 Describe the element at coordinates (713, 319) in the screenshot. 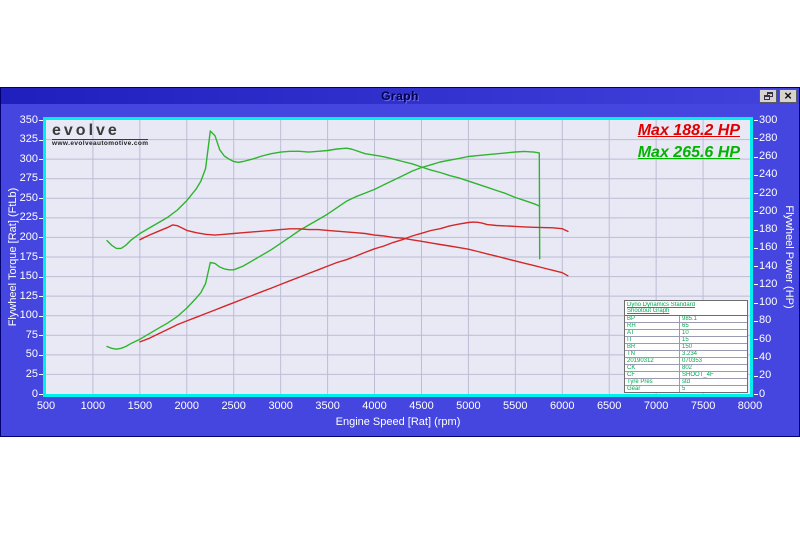

I see `info-table-row-value: 985.1` at that location.